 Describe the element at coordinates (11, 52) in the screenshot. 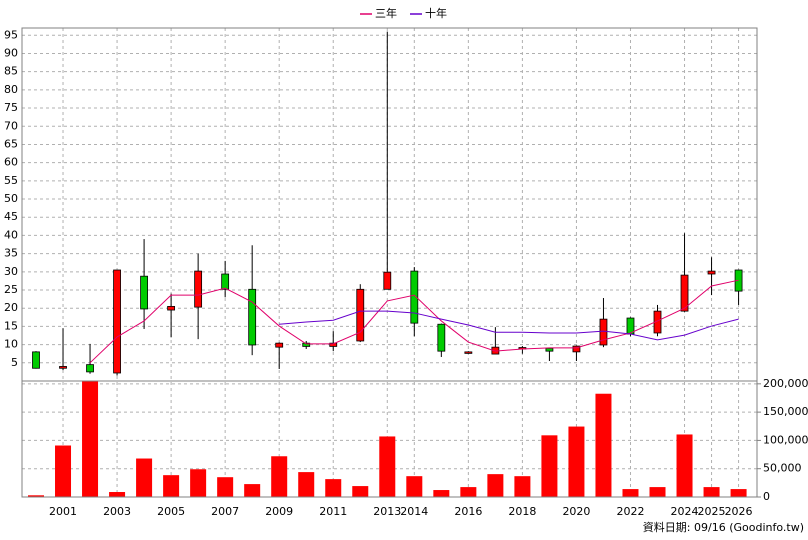

I see `y-tick-label: 90` at that location.